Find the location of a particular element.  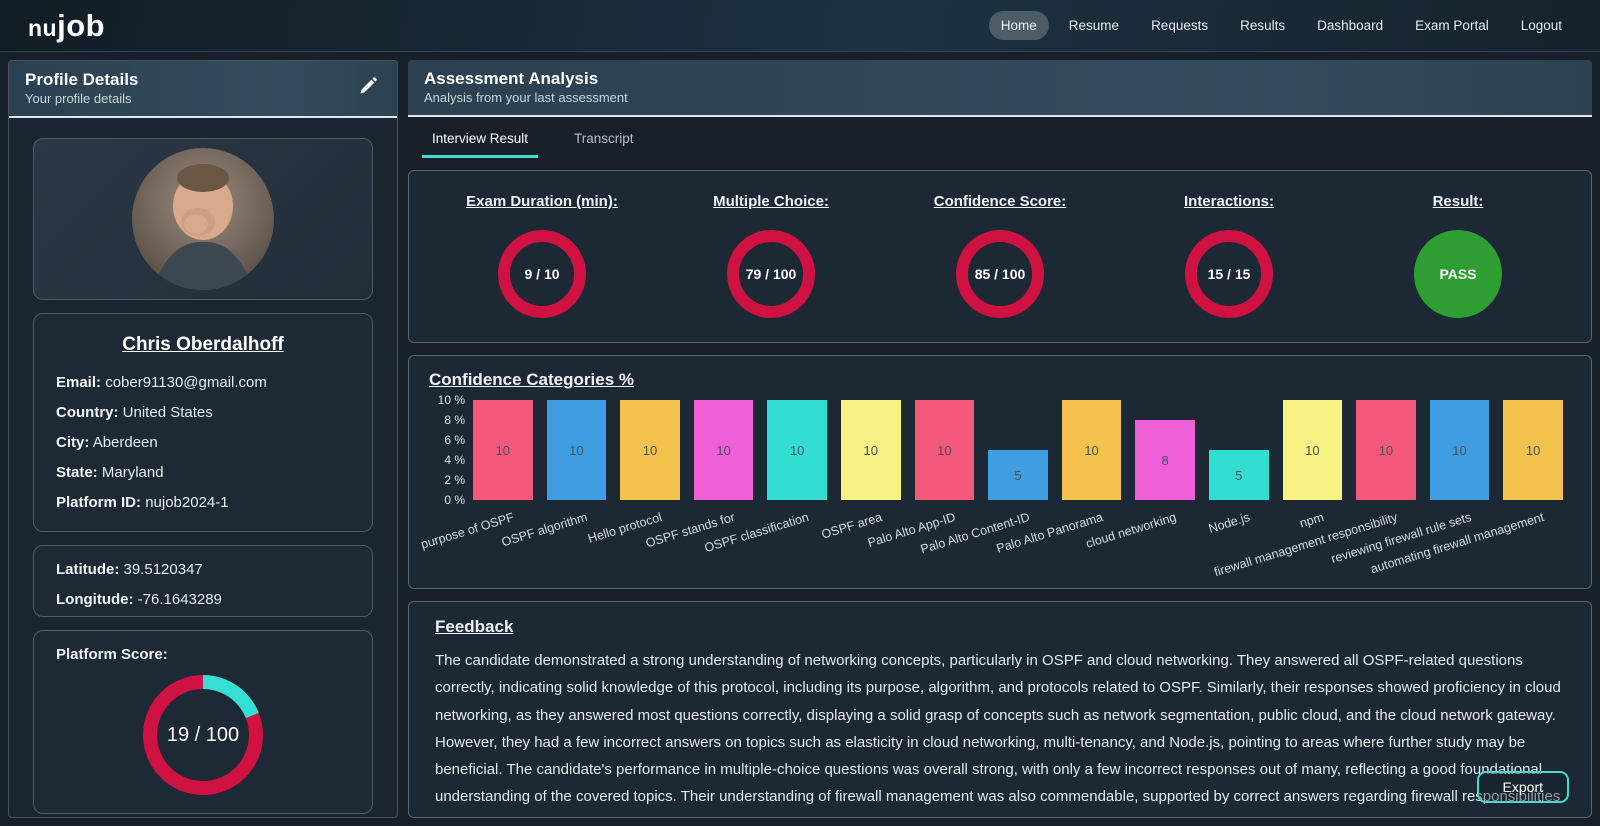

y-axis-tick: 8 % is located at coordinates (454, 420).